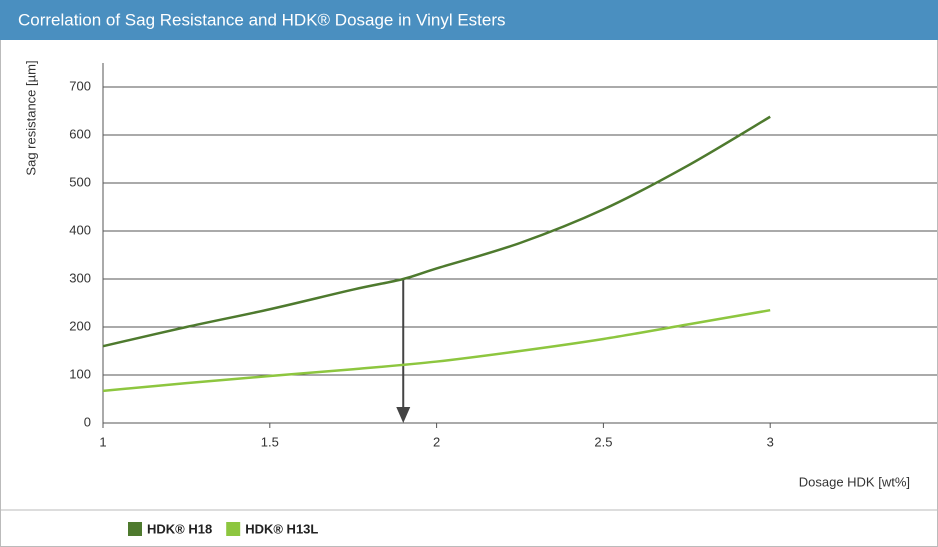  What do you see at coordinates (854, 481) in the screenshot?
I see `x-axis-label: Dosage HDK [wt%]` at bounding box center [854, 481].